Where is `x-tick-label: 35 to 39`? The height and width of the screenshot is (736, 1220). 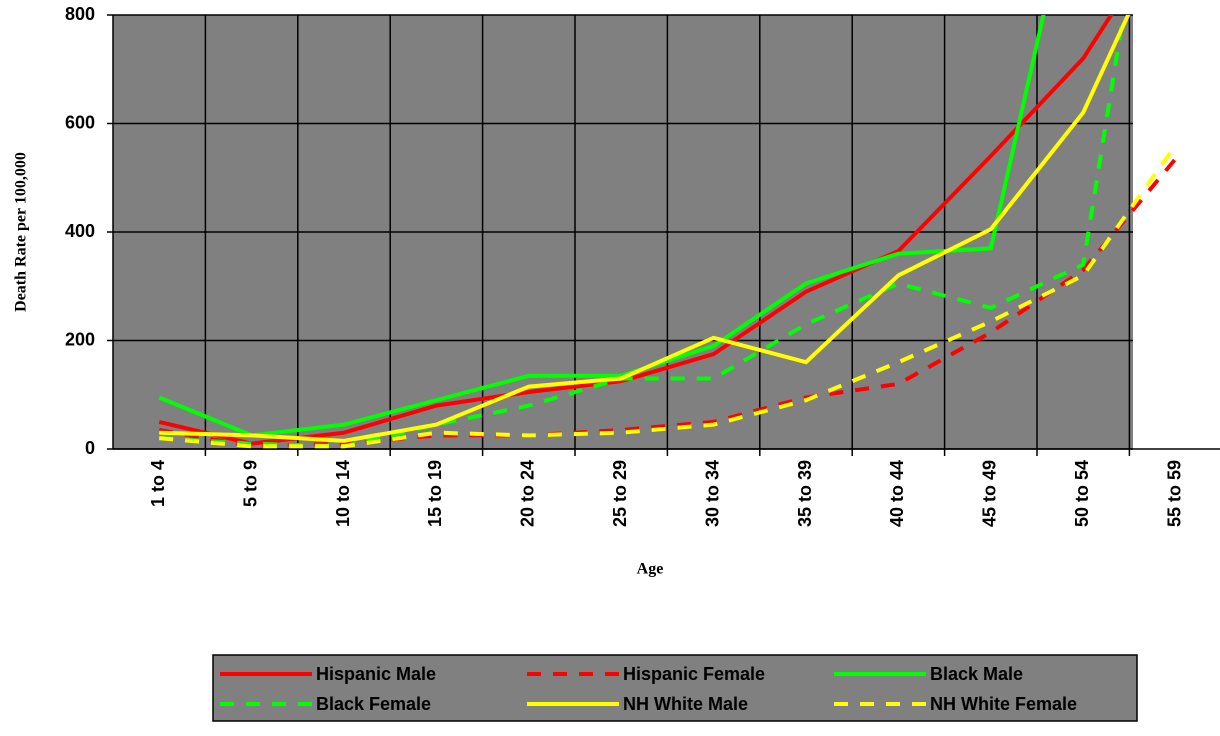 x-tick-label: 35 to 39 is located at coordinates (805, 493).